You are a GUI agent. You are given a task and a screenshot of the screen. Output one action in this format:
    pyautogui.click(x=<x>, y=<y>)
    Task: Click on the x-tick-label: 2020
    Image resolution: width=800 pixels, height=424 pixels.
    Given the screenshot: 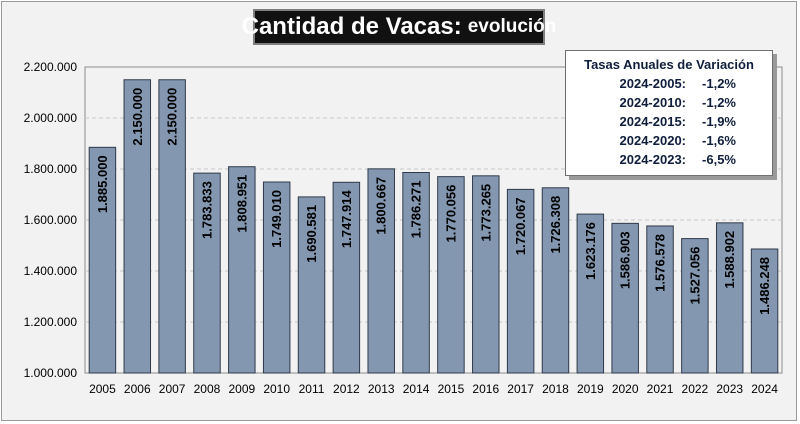 What is the action you would take?
    pyautogui.click(x=625, y=389)
    